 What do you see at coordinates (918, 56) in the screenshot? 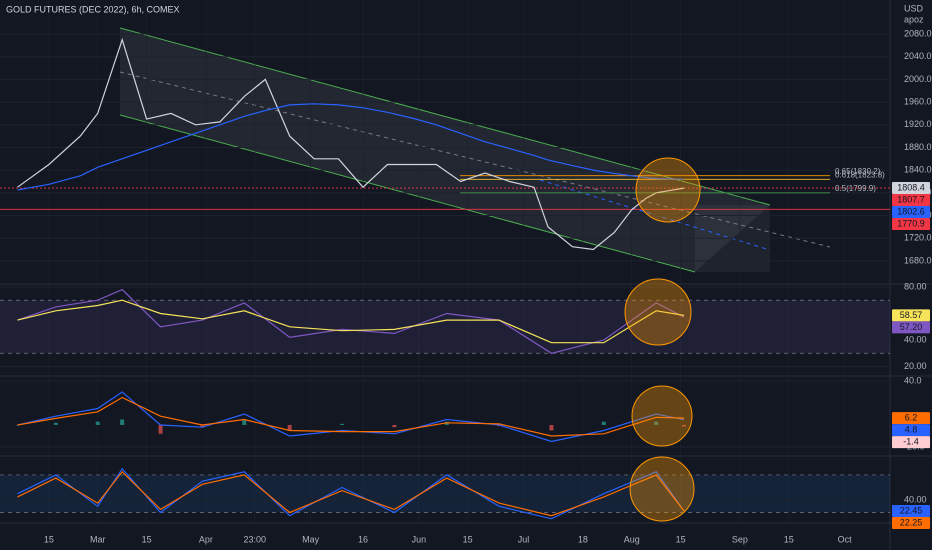
I see `y-tick-label: 2040.0` at bounding box center [918, 56].